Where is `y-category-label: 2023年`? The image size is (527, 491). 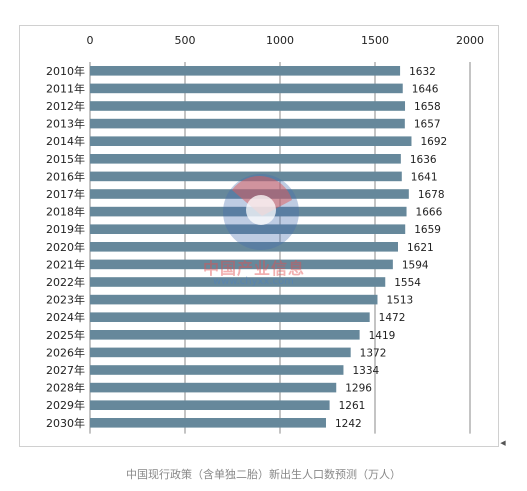
y-category-label: 2023年 is located at coordinates (65, 300).